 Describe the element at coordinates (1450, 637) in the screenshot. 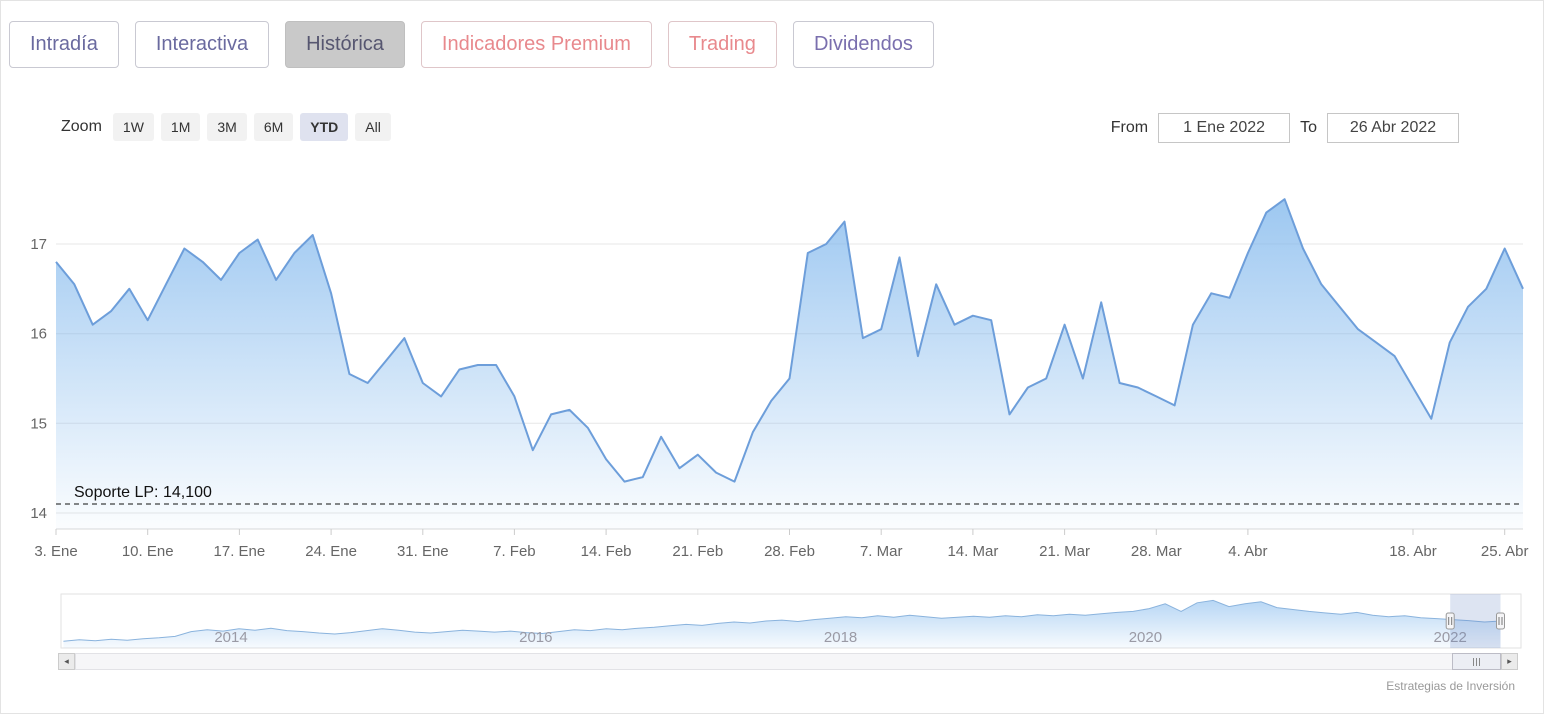

I see `navigator-year-label: 2022` at that location.